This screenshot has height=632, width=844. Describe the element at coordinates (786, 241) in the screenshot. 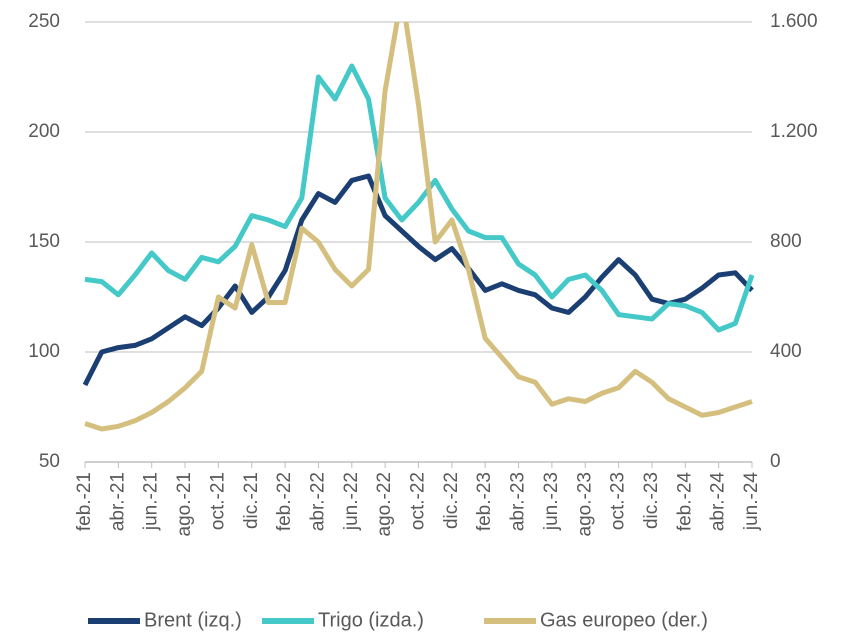

I see `y2-tick-label: 800` at that location.